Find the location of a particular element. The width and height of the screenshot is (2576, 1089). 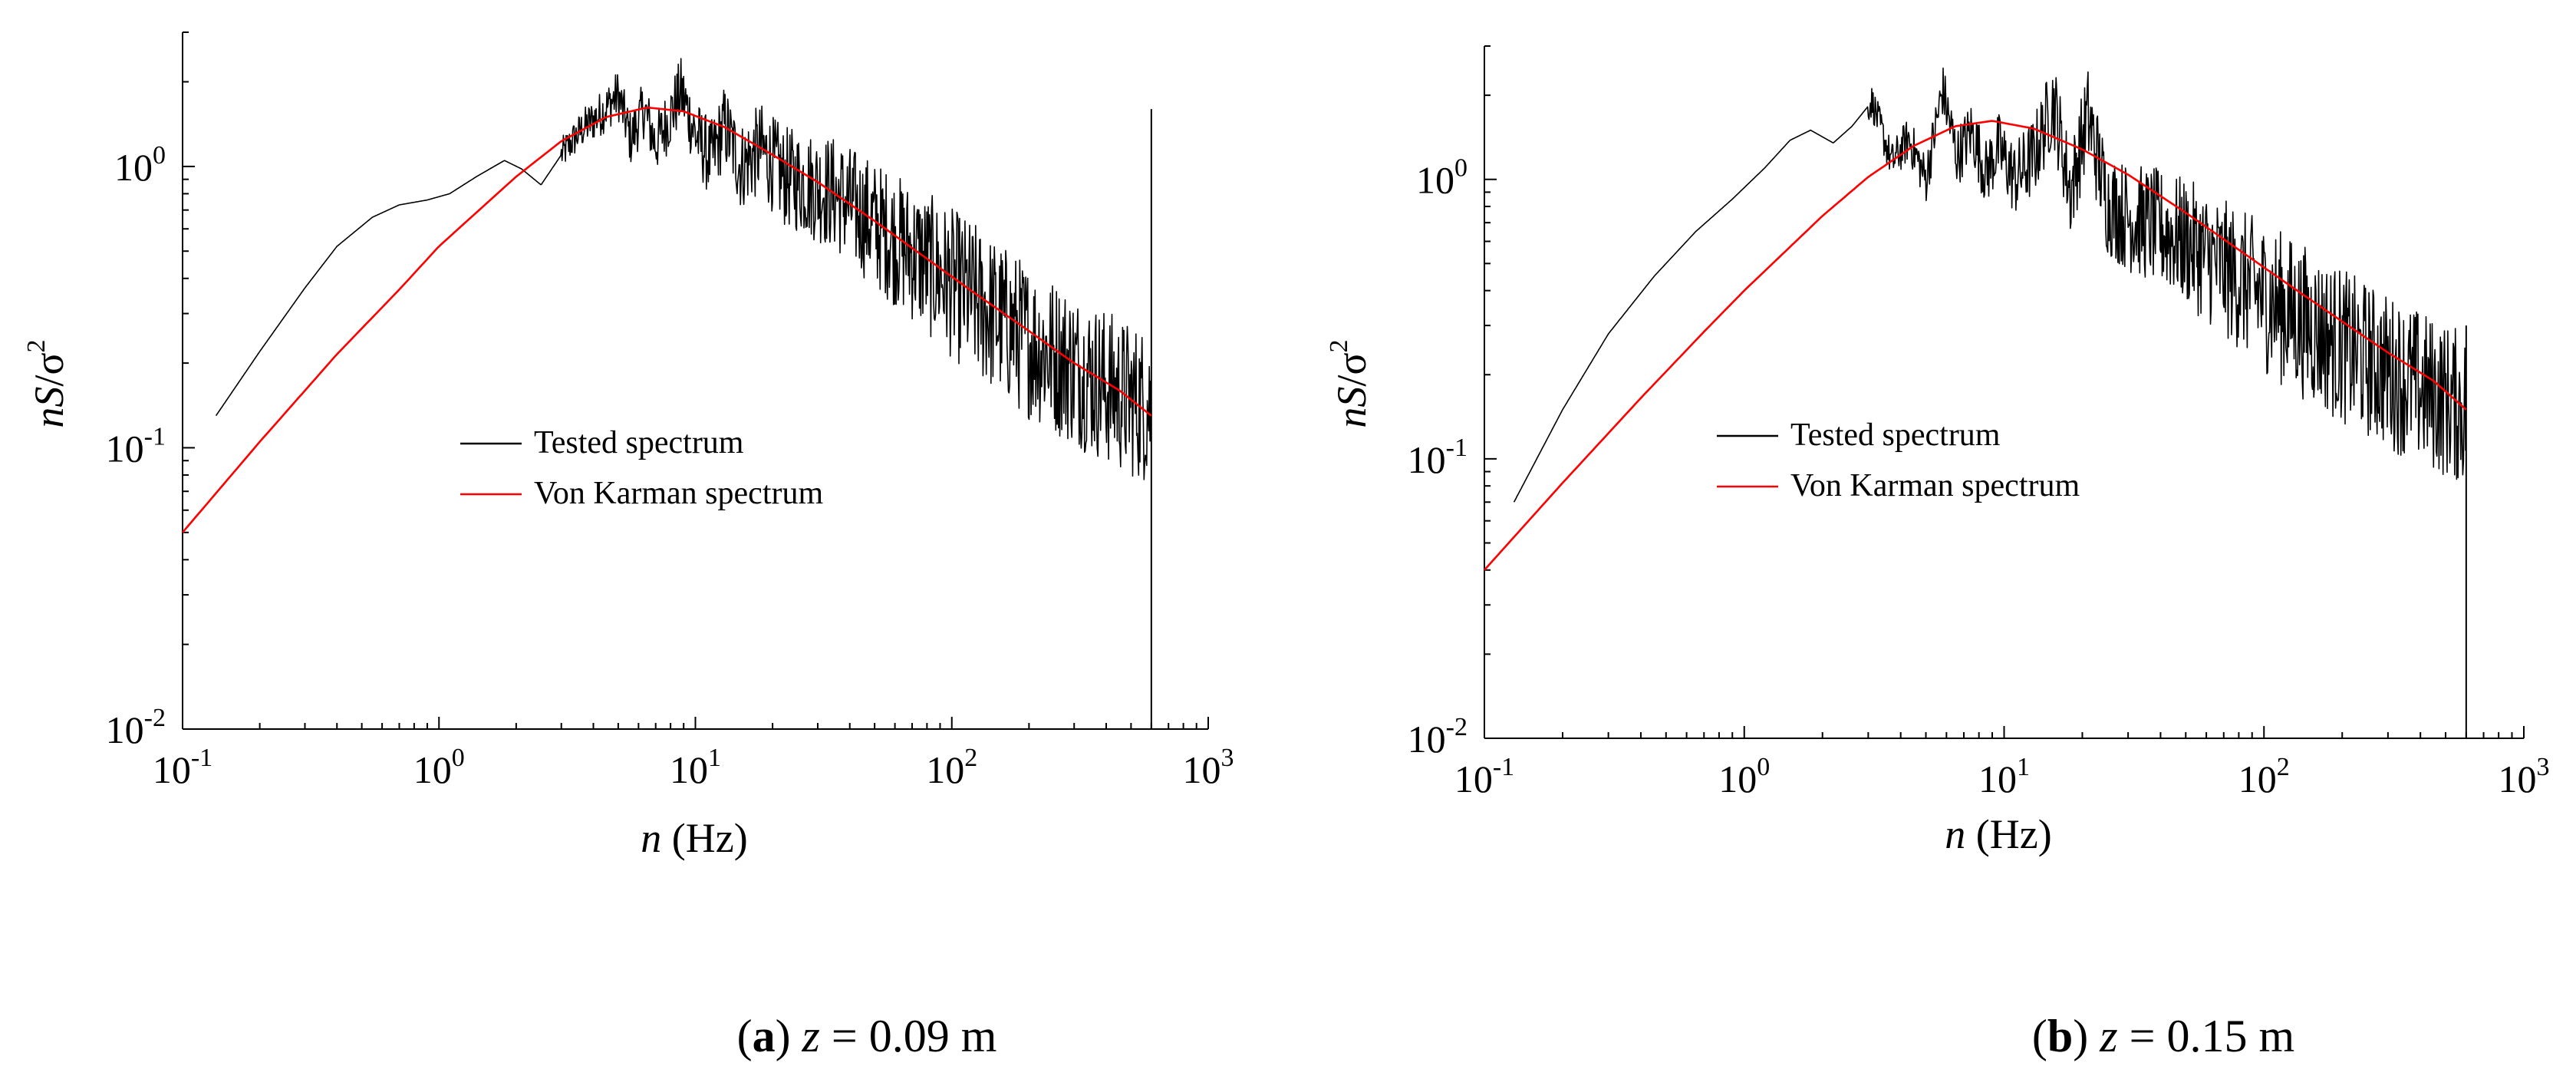

series-line-von-karman is located at coordinates (667, 319).